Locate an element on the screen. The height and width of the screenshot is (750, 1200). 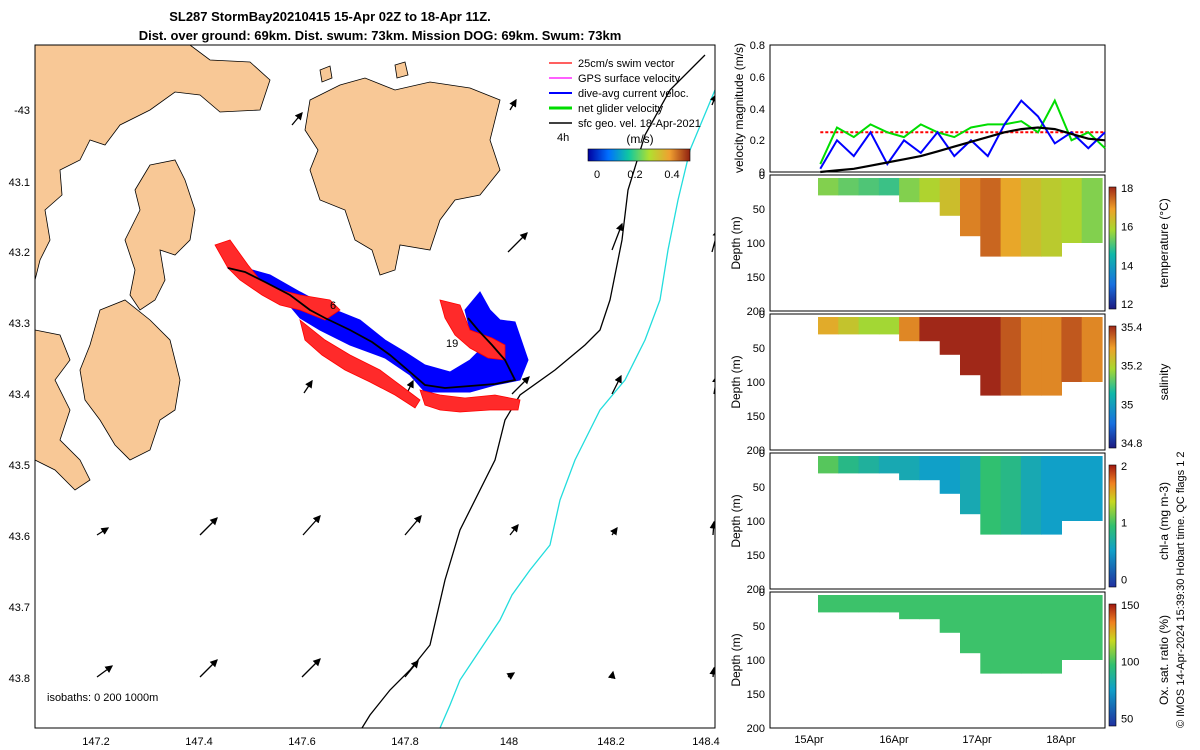
oxygen-colorbar-tick: 100 is located at coordinates (1130, 663).